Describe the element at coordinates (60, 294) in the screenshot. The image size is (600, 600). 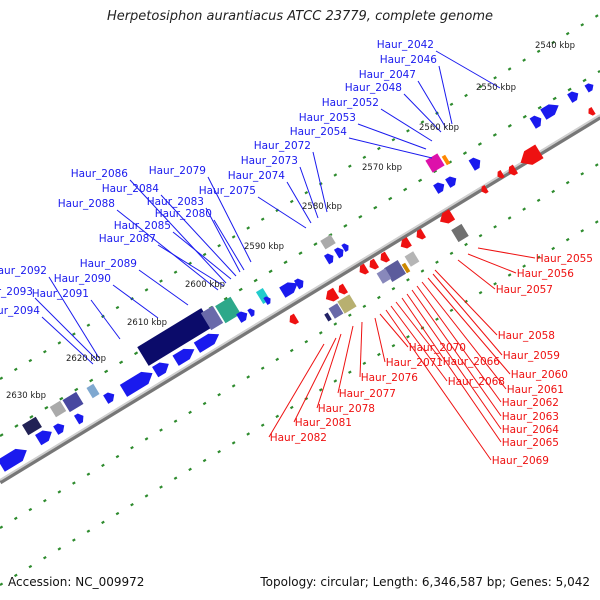
I see `gene-label: Haur_2091` at that location.